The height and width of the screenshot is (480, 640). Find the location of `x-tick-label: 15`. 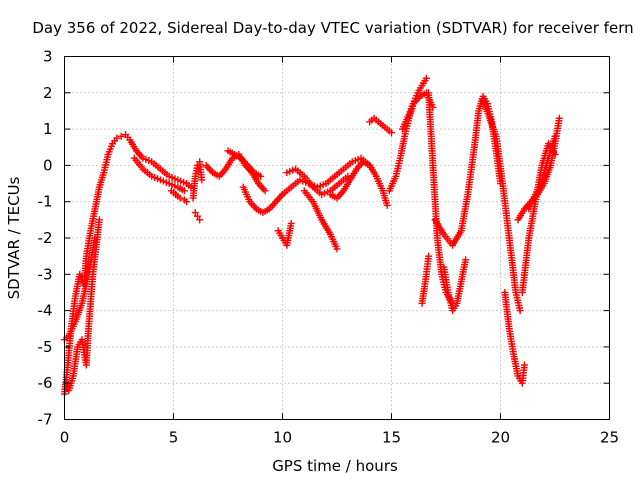

x-tick-label: 15 is located at coordinates (391, 438).